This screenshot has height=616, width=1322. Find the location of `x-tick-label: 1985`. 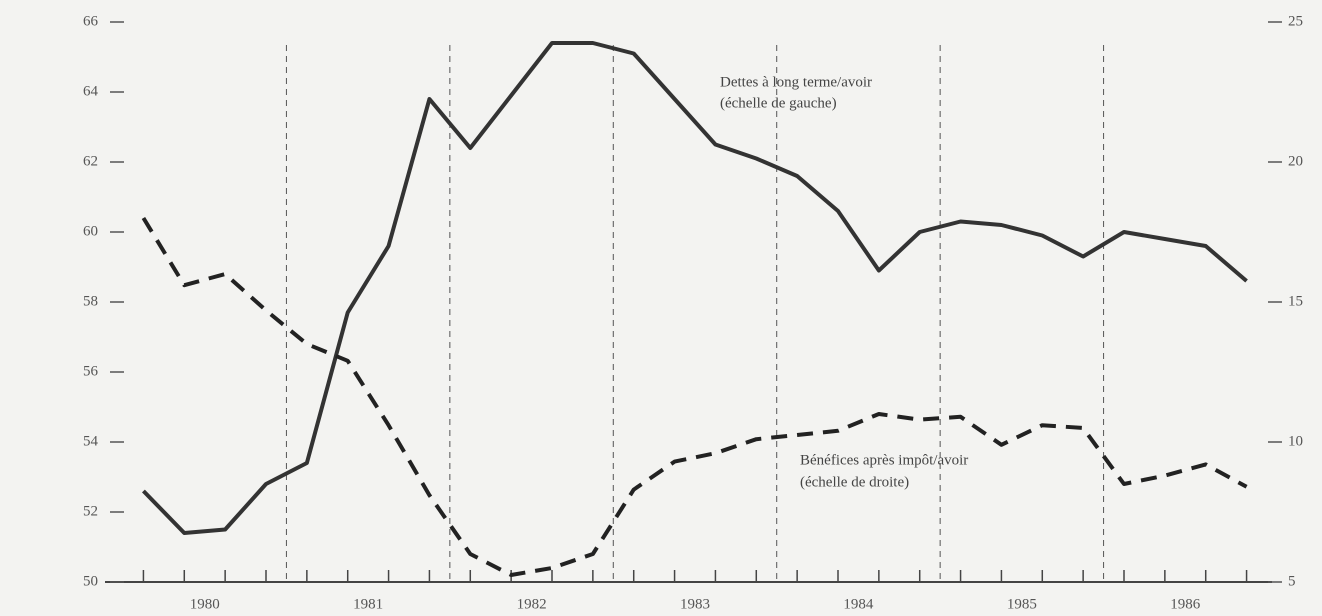

x-tick-label: 1985 is located at coordinates (1022, 604).